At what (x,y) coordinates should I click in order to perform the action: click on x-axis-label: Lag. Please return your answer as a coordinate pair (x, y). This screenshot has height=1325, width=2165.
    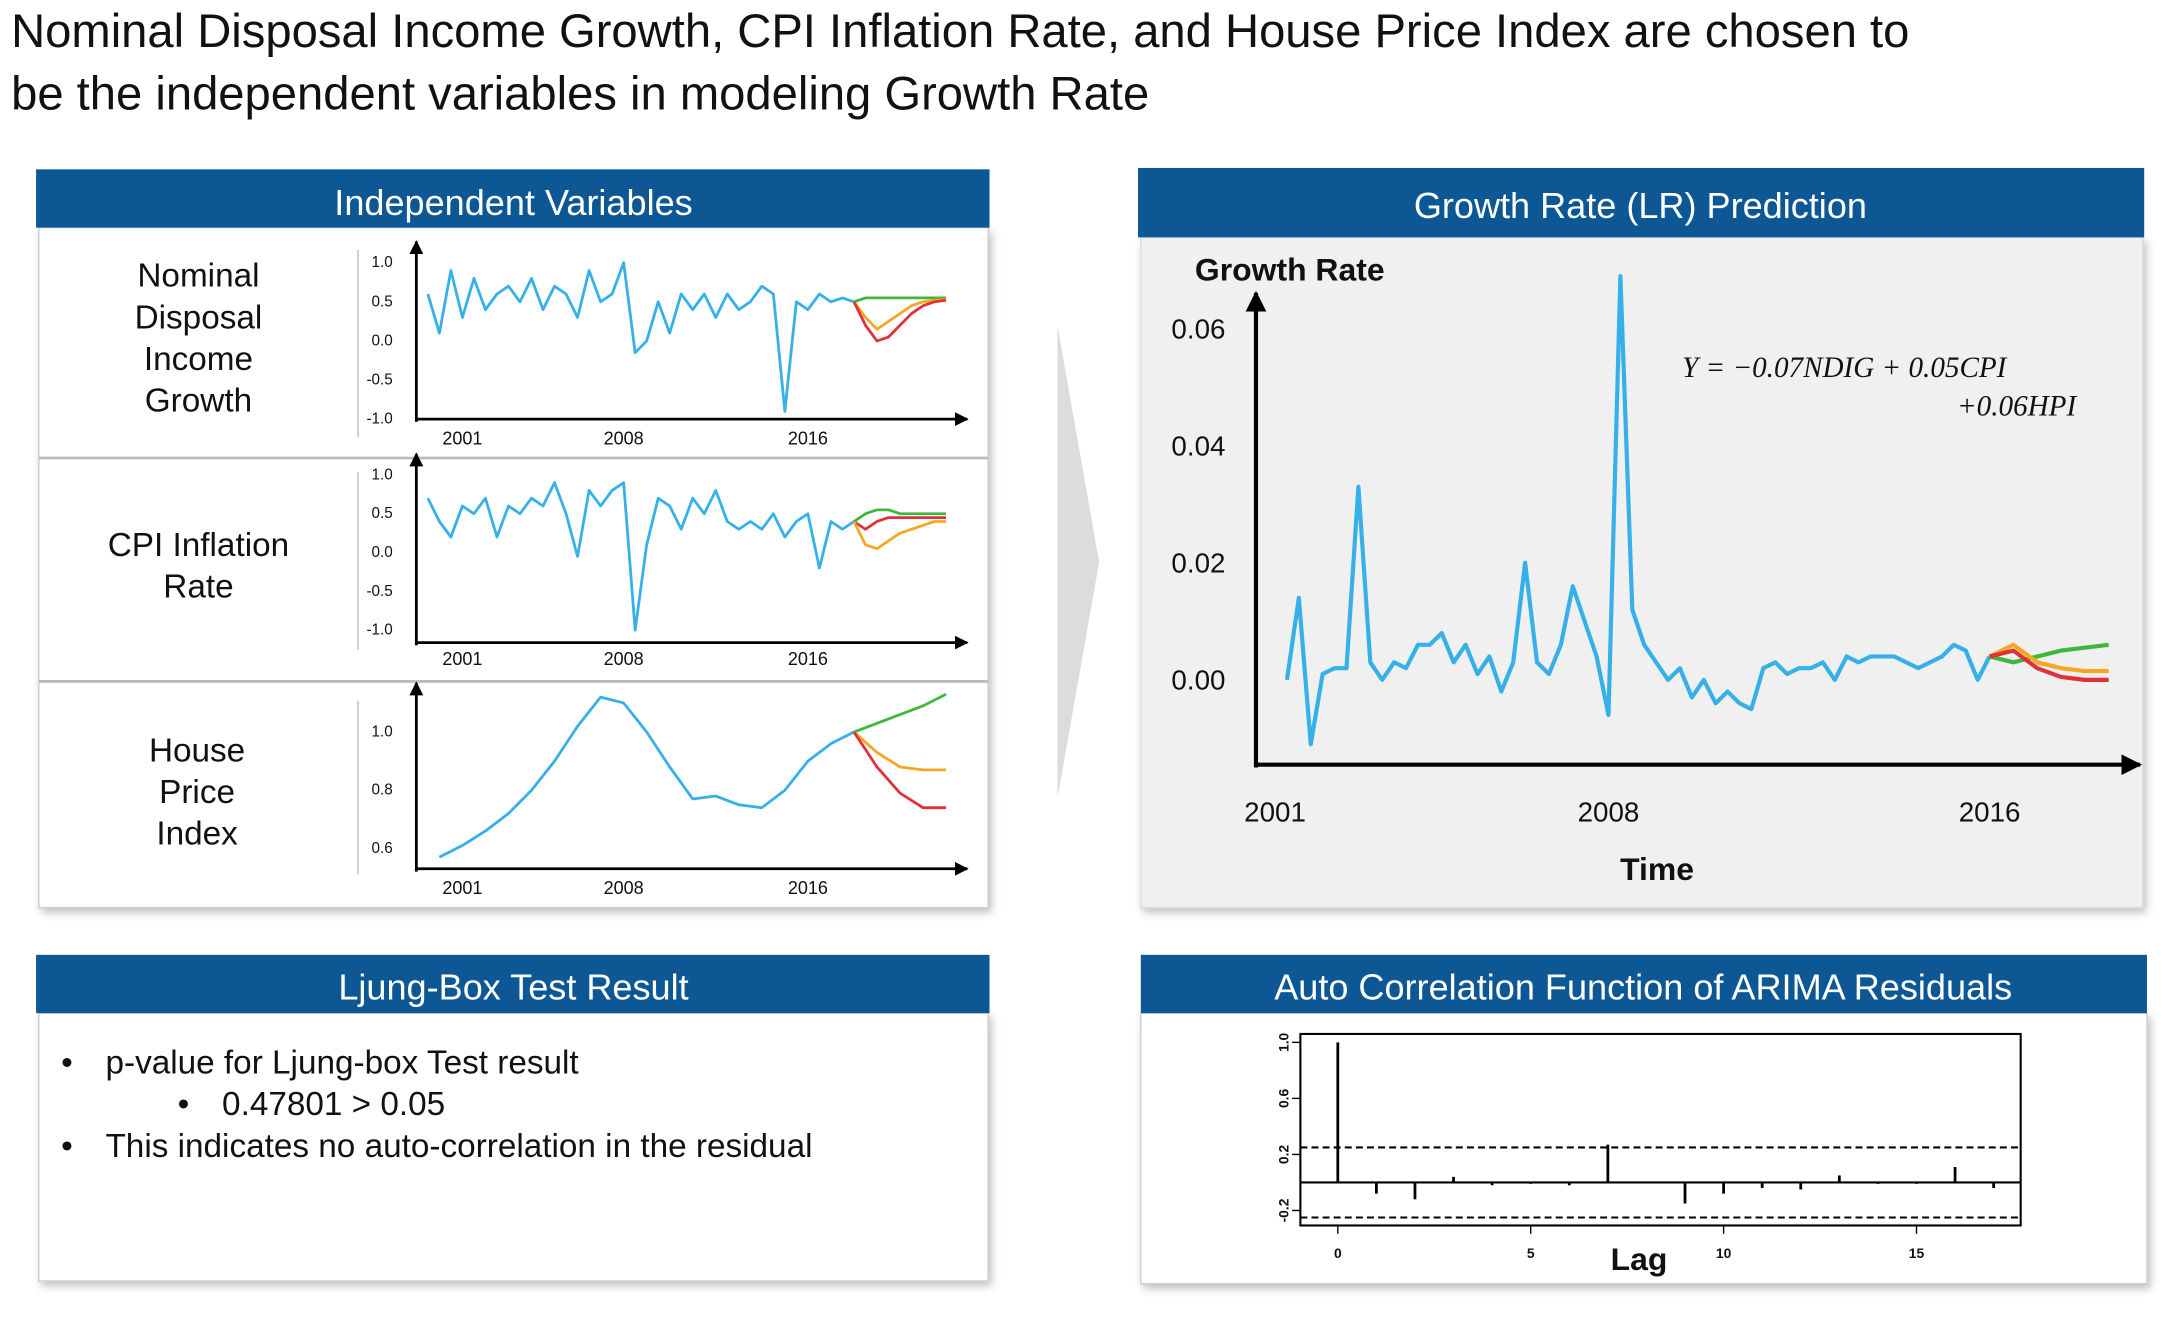
    Looking at the image, I should click on (1639, 1259).